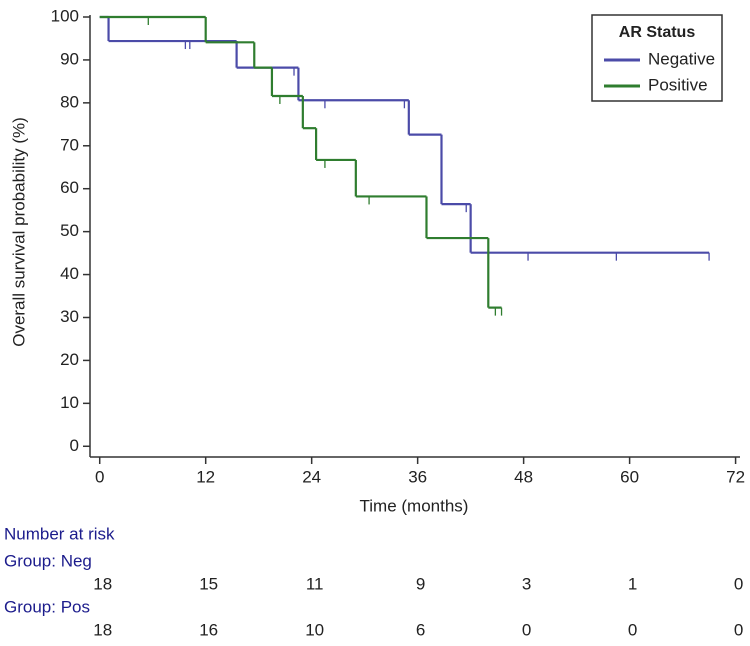 The width and height of the screenshot is (750, 646). What do you see at coordinates (523, 476) in the screenshot?
I see `x-tick-label: 48` at bounding box center [523, 476].